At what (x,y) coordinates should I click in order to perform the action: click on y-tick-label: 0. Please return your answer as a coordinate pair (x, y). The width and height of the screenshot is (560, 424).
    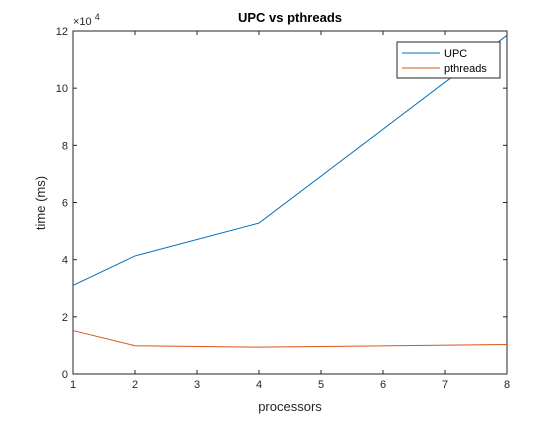
    Looking at the image, I should click on (65, 375).